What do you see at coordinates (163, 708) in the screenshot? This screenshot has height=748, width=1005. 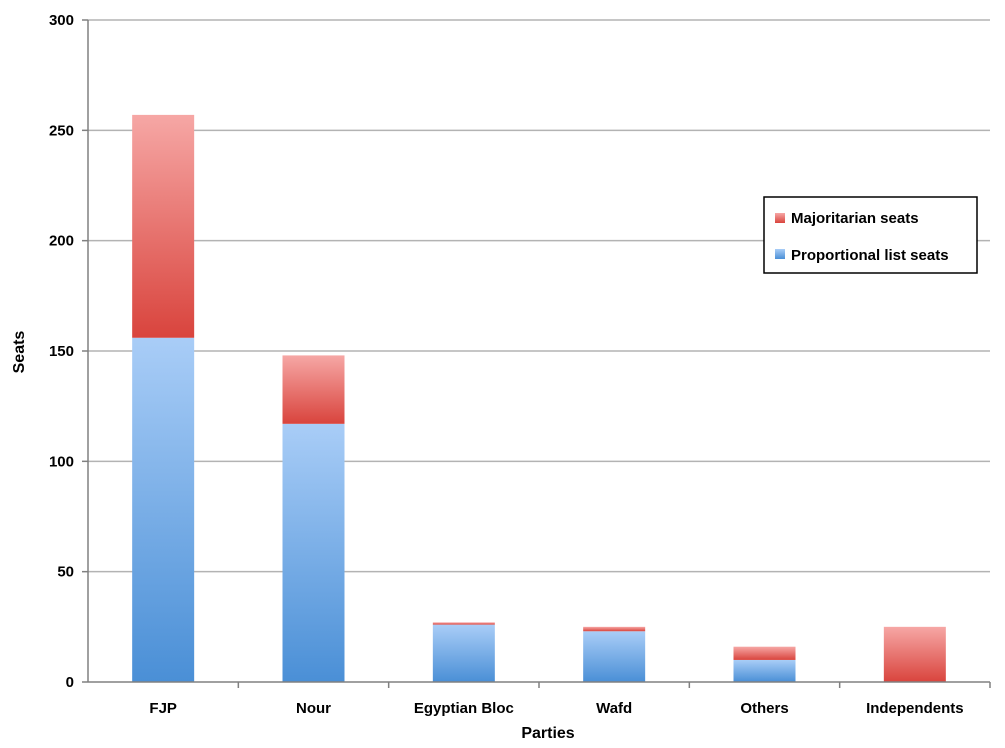 I see `x-tick-label: FJP` at bounding box center [163, 708].